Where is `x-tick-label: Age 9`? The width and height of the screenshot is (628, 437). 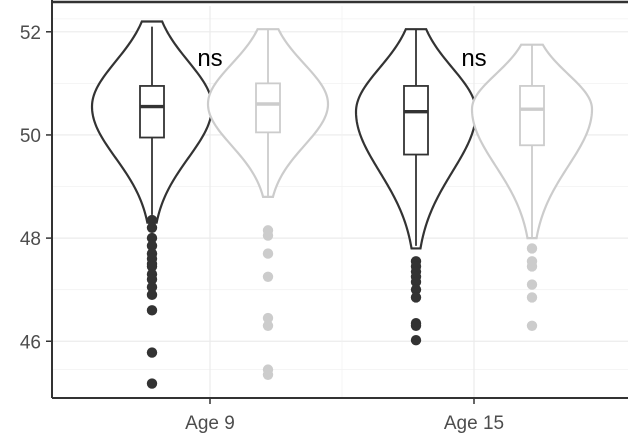 x-tick-label: Age 9 is located at coordinates (210, 423).